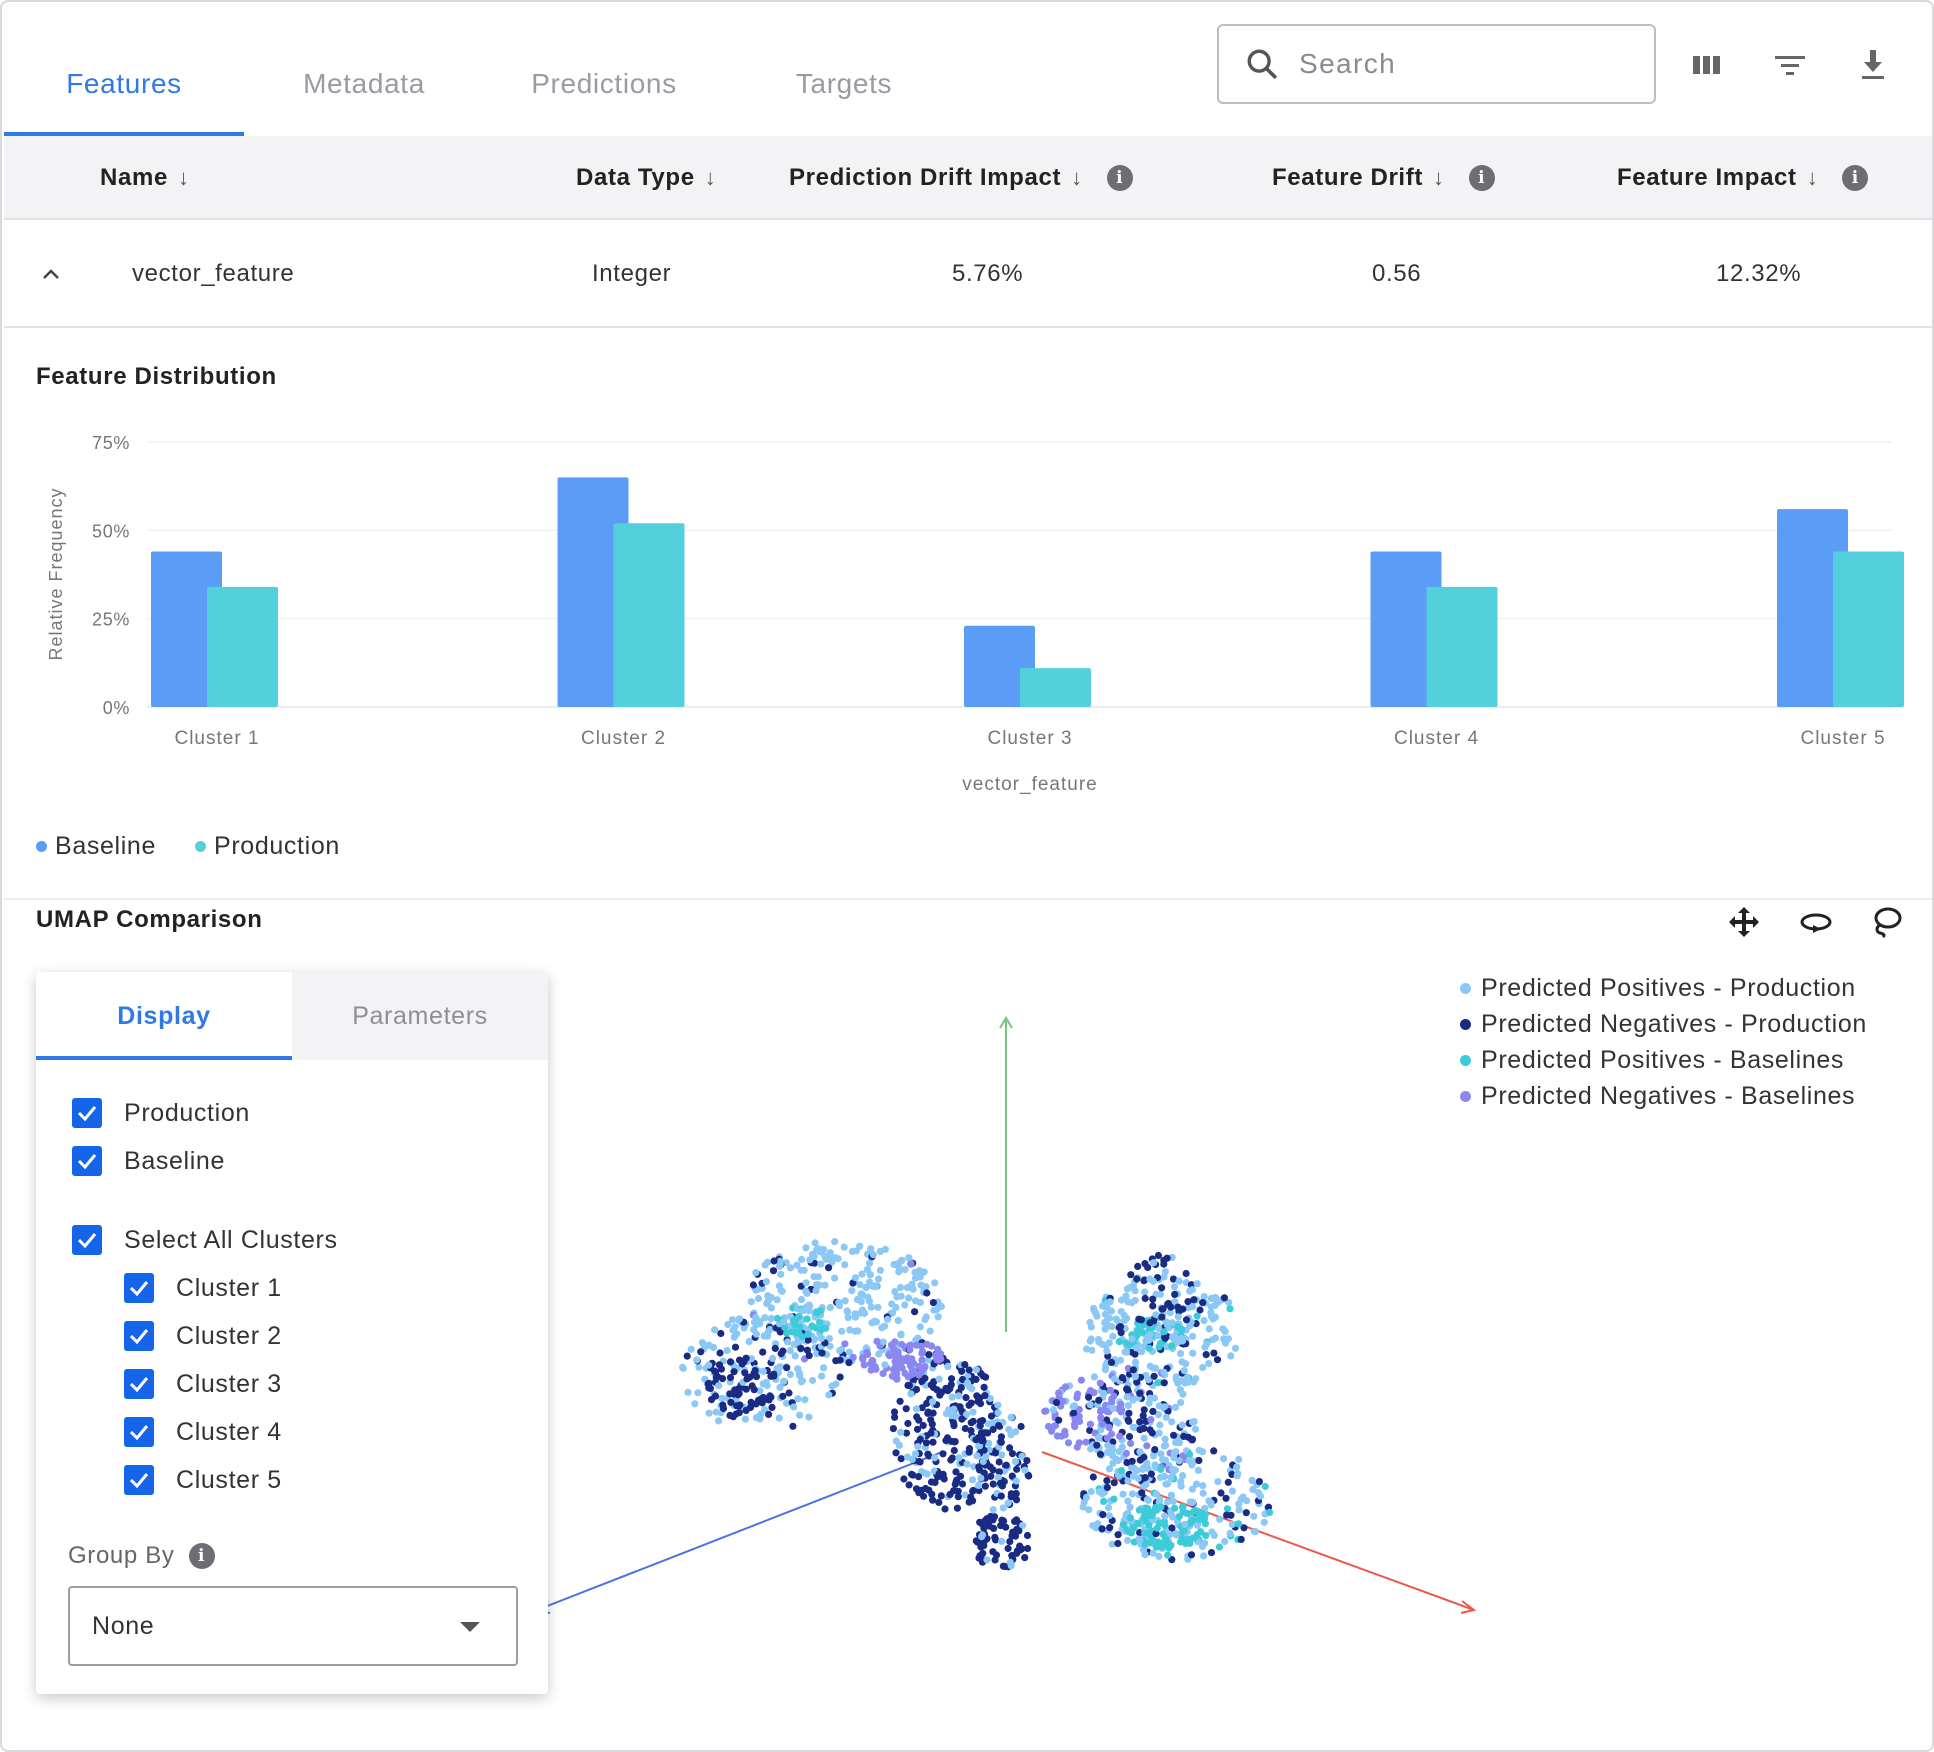  What do you see at coordinates (124, 84) in the screenshot?
I see `tab-features: Features` at bounding box center [124, 84].